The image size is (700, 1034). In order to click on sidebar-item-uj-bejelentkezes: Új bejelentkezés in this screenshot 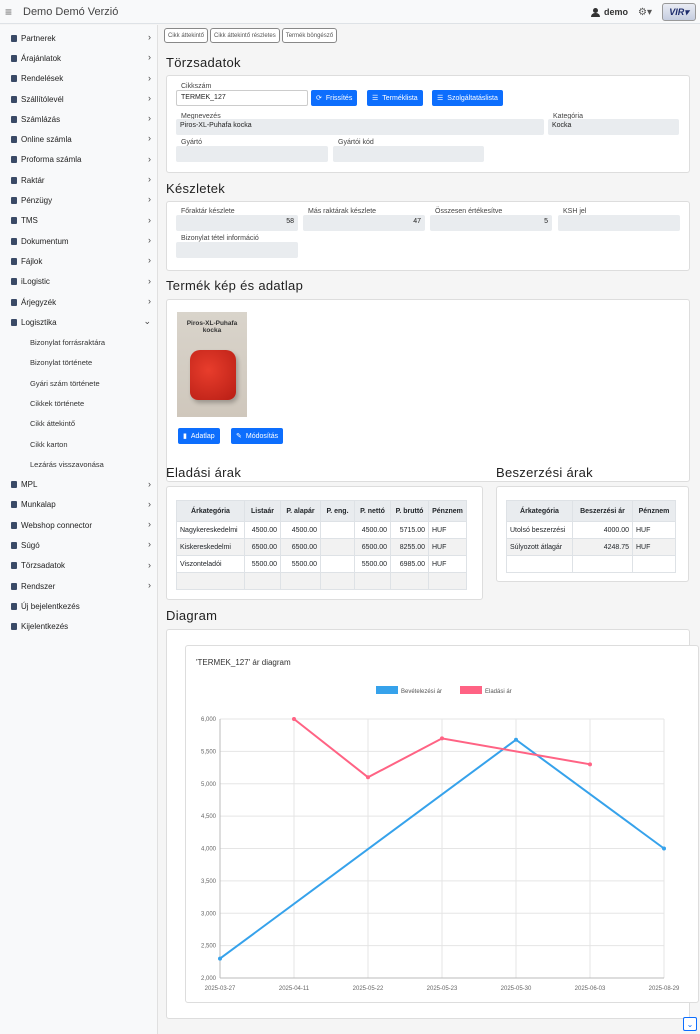, I will do `click(78, 606)`.